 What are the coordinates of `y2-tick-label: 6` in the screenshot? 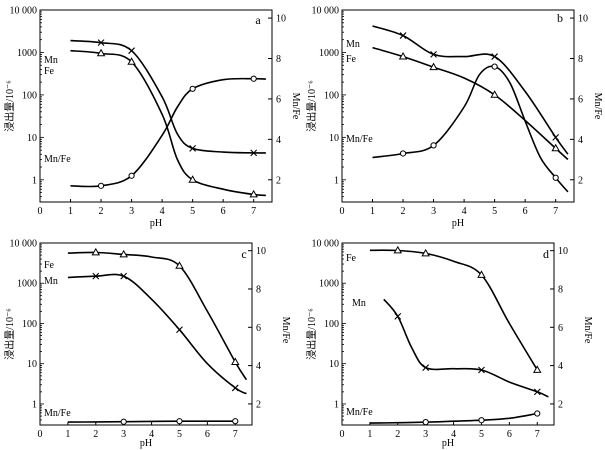 It's located at (580, 99).